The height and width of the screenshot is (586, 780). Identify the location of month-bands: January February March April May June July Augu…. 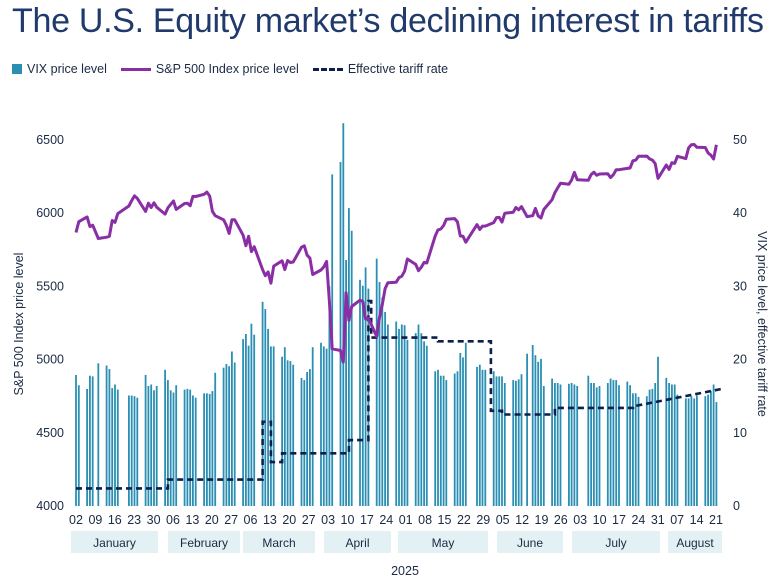
(396, 542).